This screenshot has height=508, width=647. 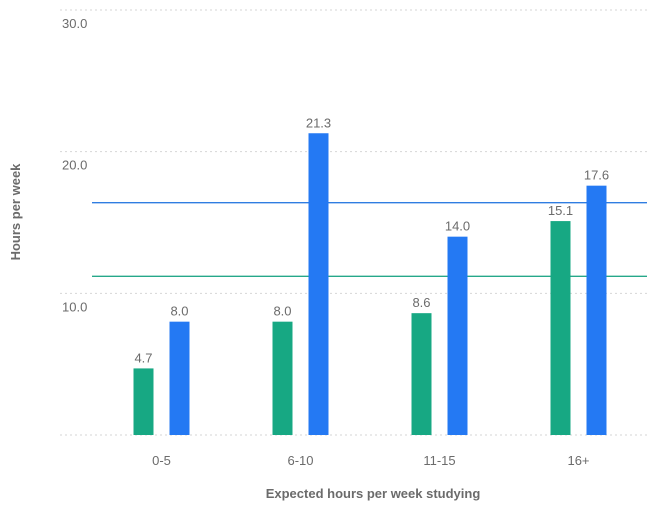 I want to click on data-label: 4.7, so click(x=143, y=357).